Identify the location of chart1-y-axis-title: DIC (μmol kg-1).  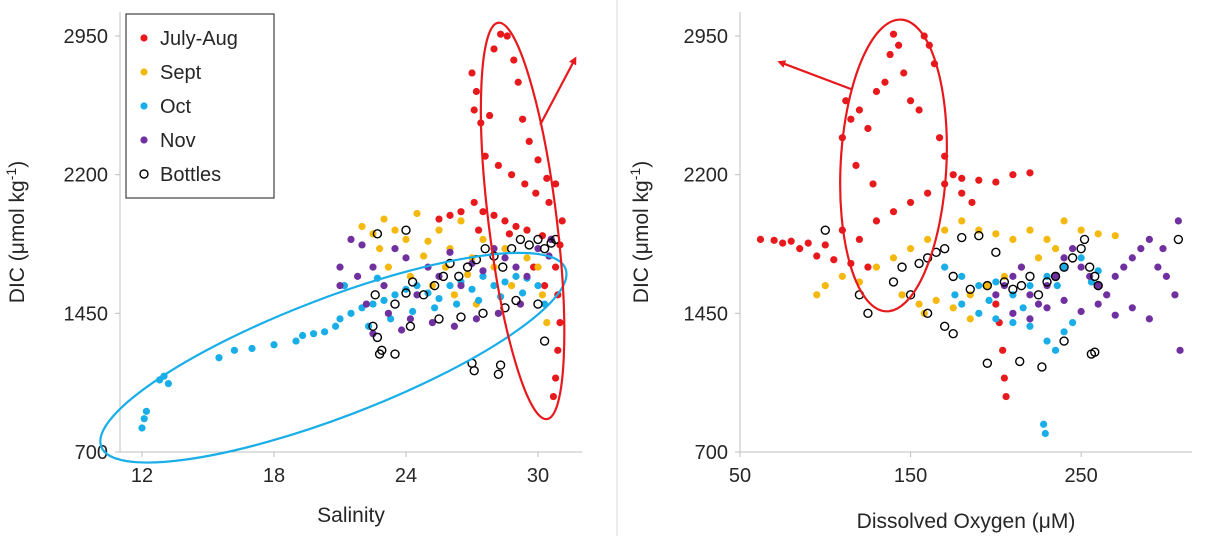
(16, 232).